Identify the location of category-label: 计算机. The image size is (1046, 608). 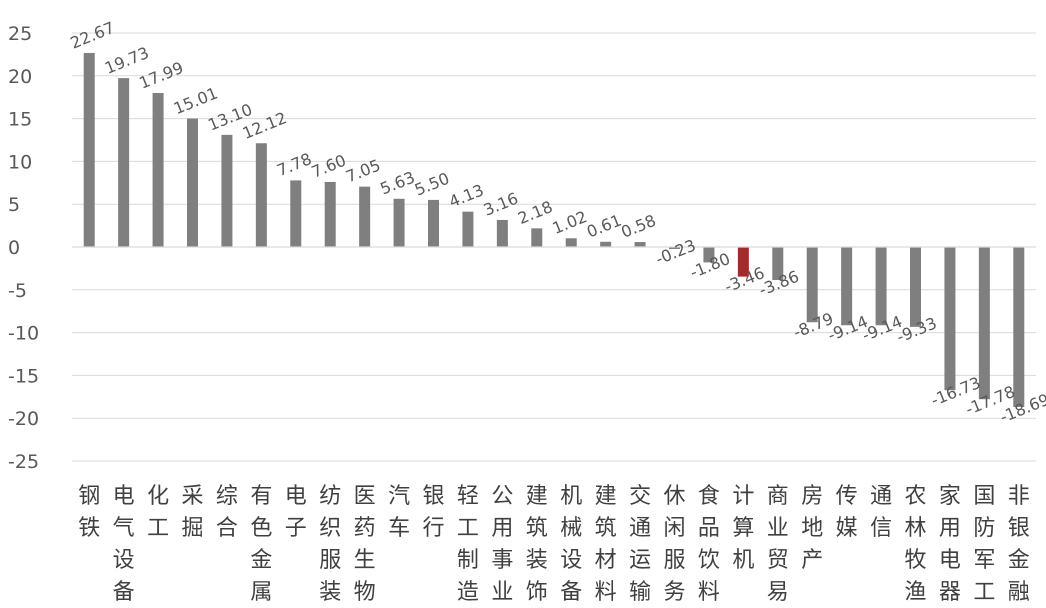
(743, 528).